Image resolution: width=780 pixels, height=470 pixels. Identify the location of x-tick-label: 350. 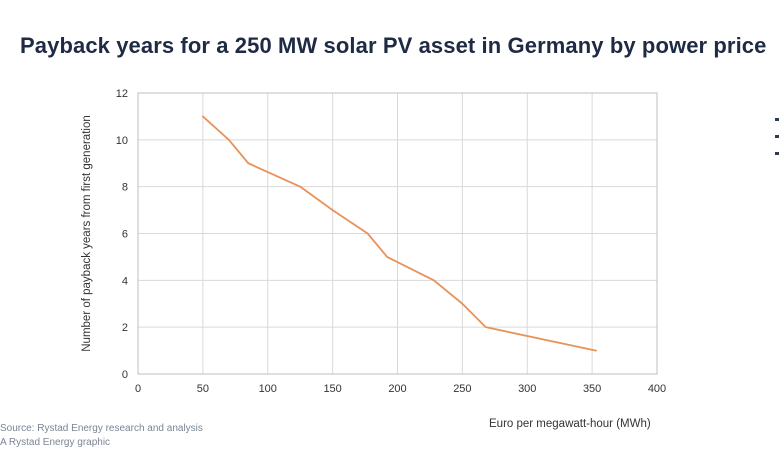
(592, 389).